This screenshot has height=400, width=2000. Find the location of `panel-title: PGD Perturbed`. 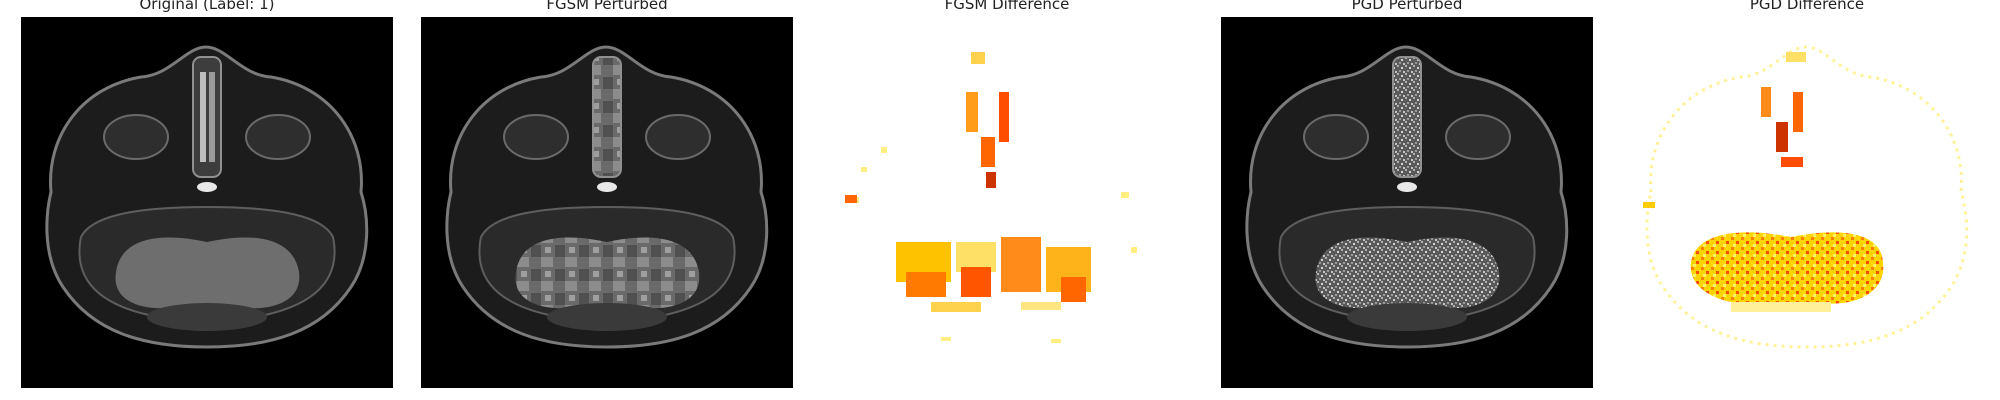

panel-title: PGD Perturbed is located at coordinates (1407, 6).